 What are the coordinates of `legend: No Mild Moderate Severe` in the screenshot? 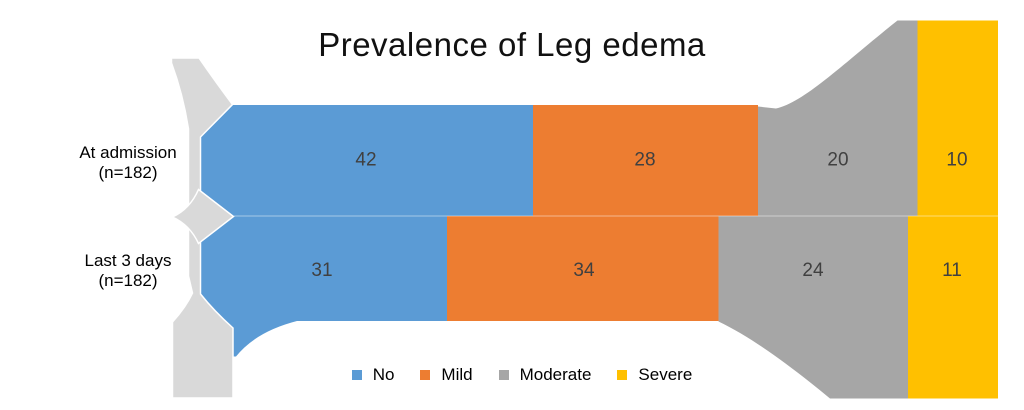 It's located at (522, 375).